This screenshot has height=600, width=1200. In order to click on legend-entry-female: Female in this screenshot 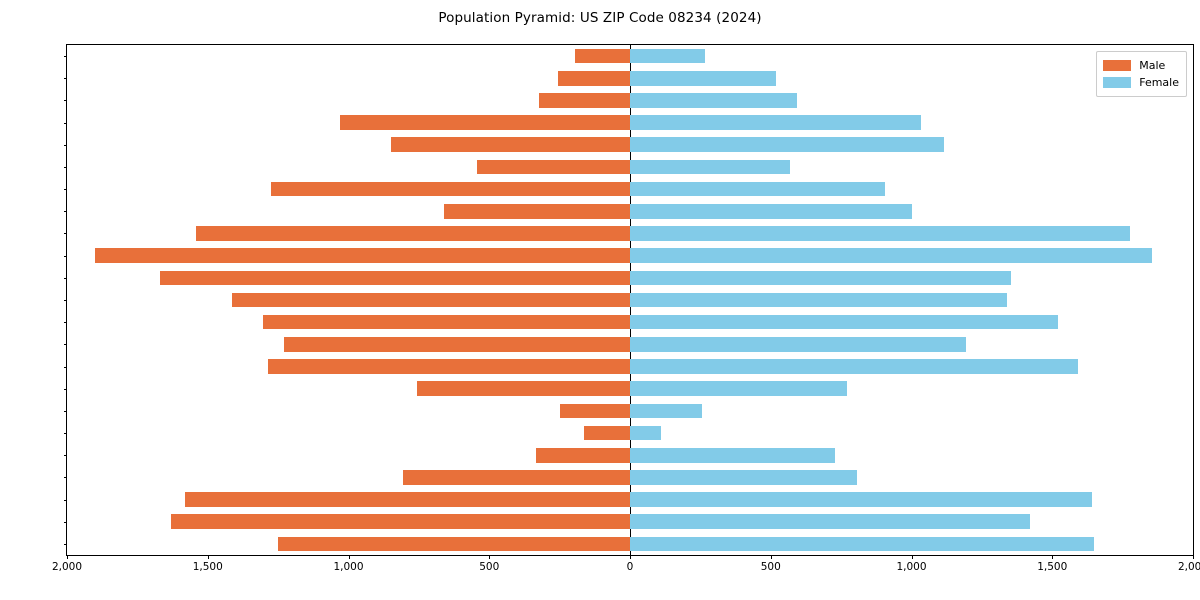, I will do `click(1141, 82)`.